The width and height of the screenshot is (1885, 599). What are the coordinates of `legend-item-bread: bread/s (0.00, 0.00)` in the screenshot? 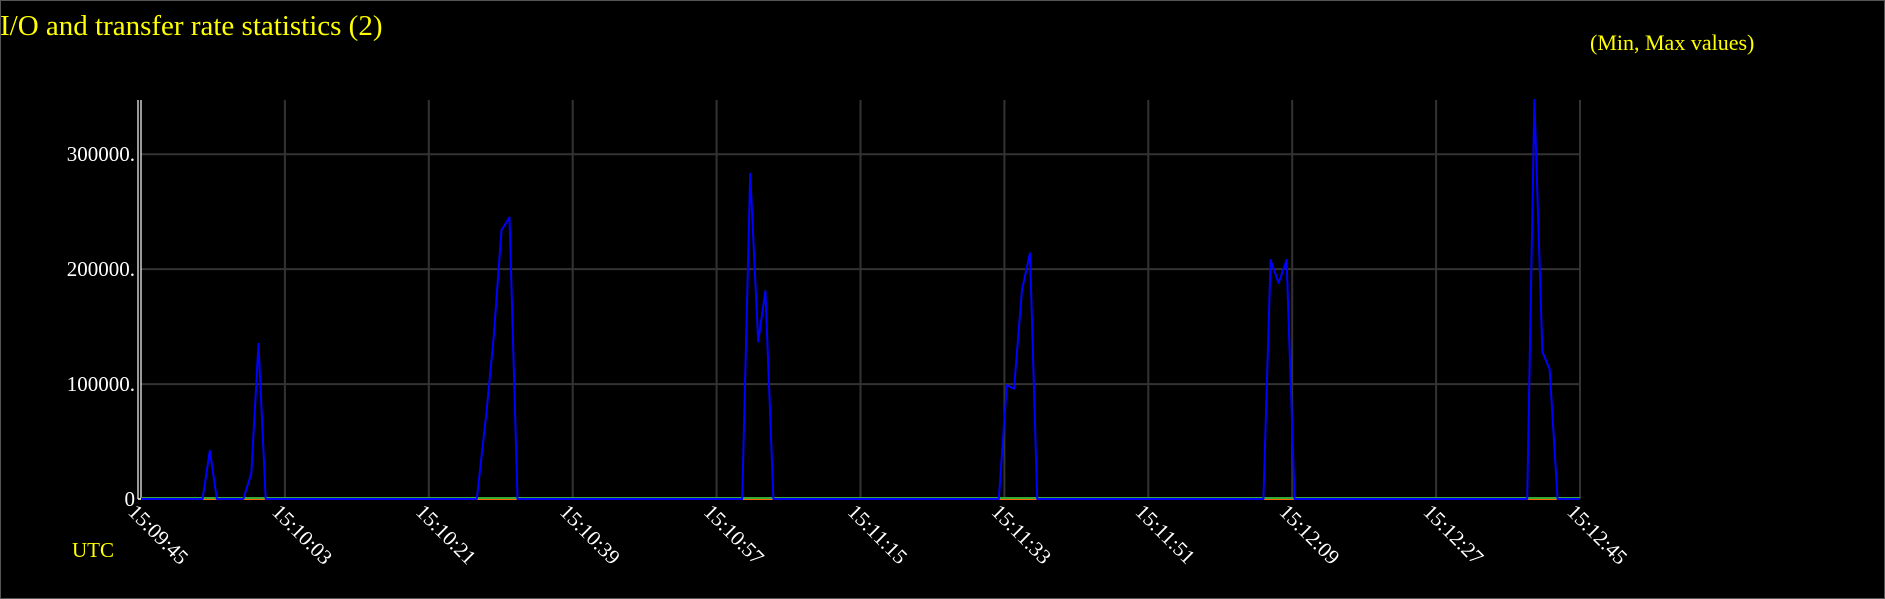 It's located at (1672, 91).